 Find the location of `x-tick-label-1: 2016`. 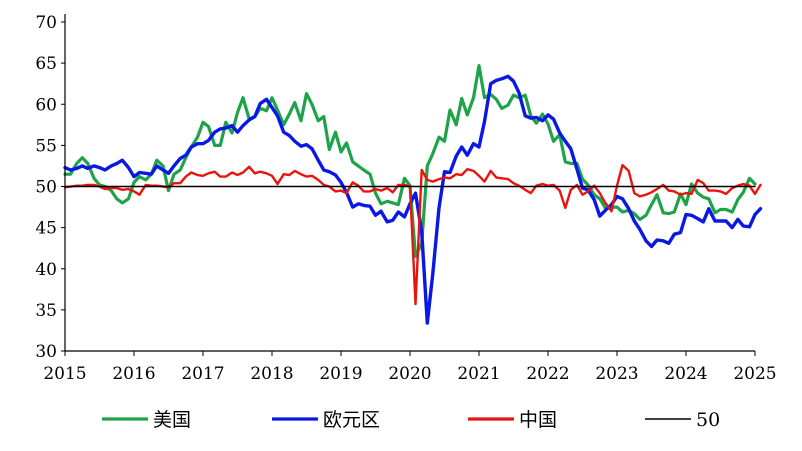

x-tick-label-1: 2016 is located at coordinates (133, 374).